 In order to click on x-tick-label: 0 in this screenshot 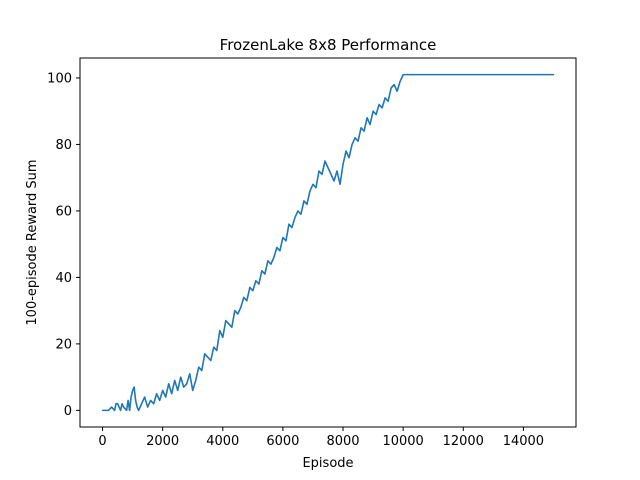, I will do `click(102, 441)`.